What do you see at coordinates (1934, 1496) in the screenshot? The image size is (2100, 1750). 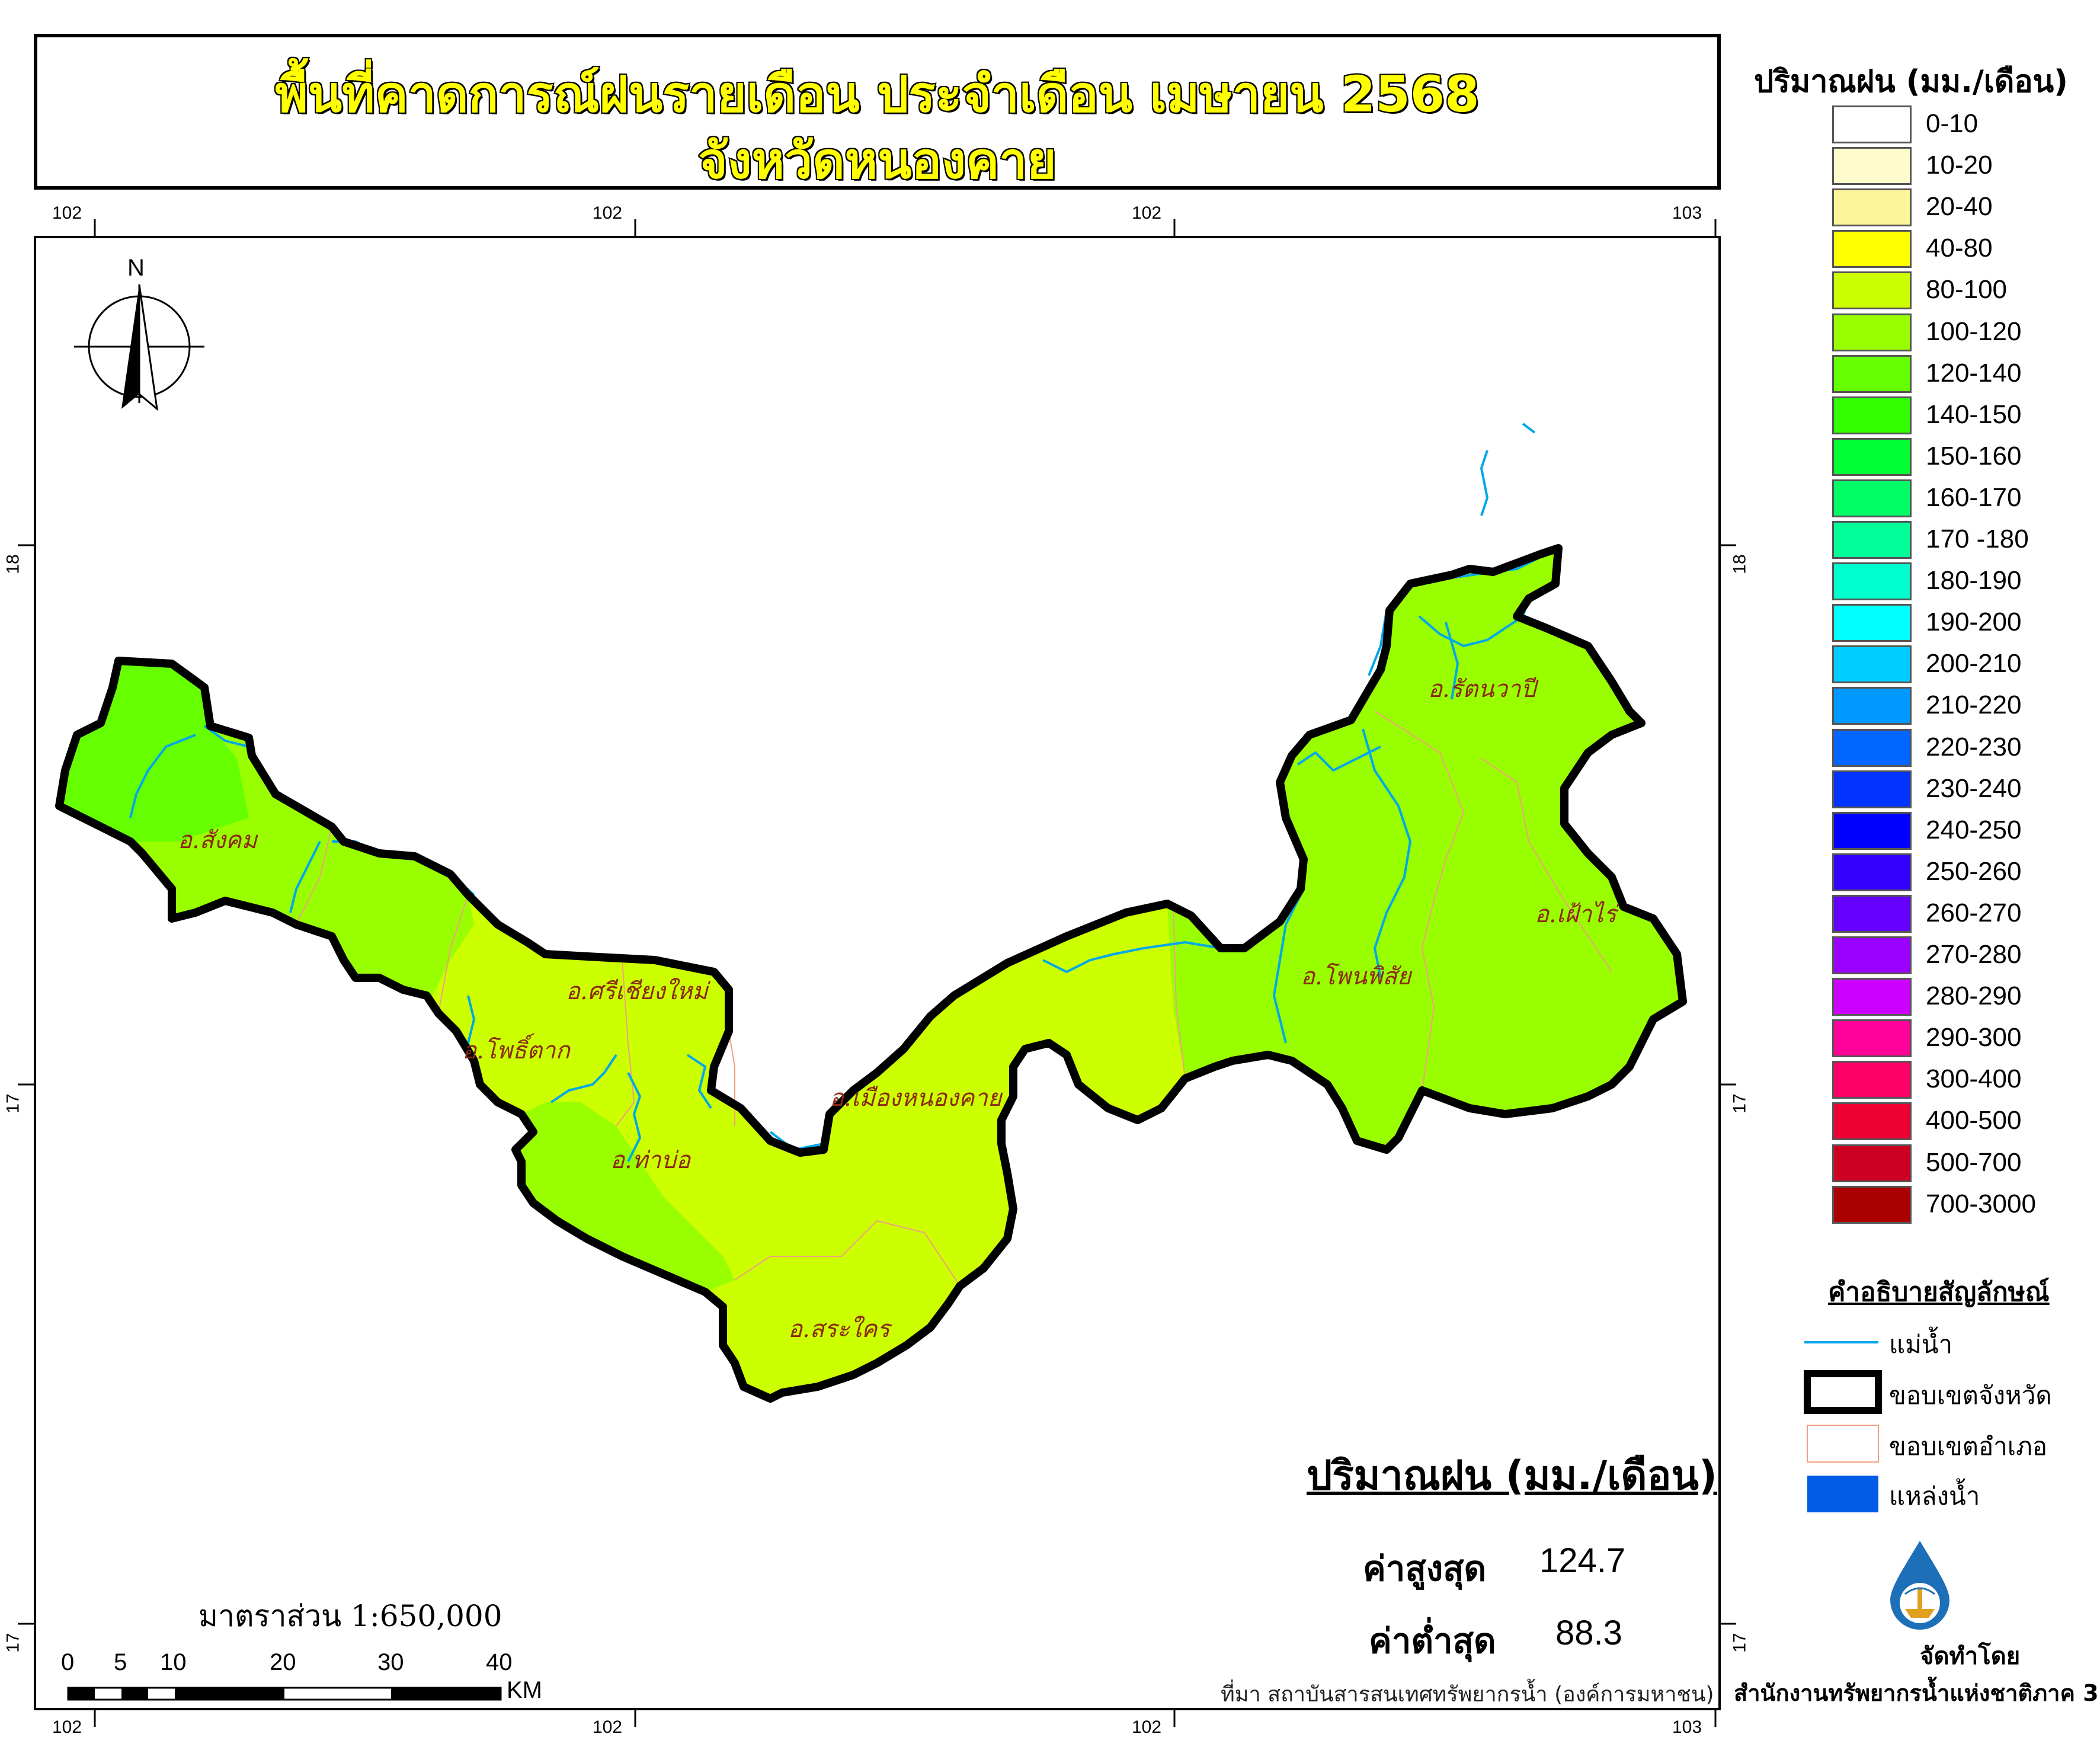 I see `symbol-label-water-body: แหล่งน้ำ` at bounding box center [1934, 1496].